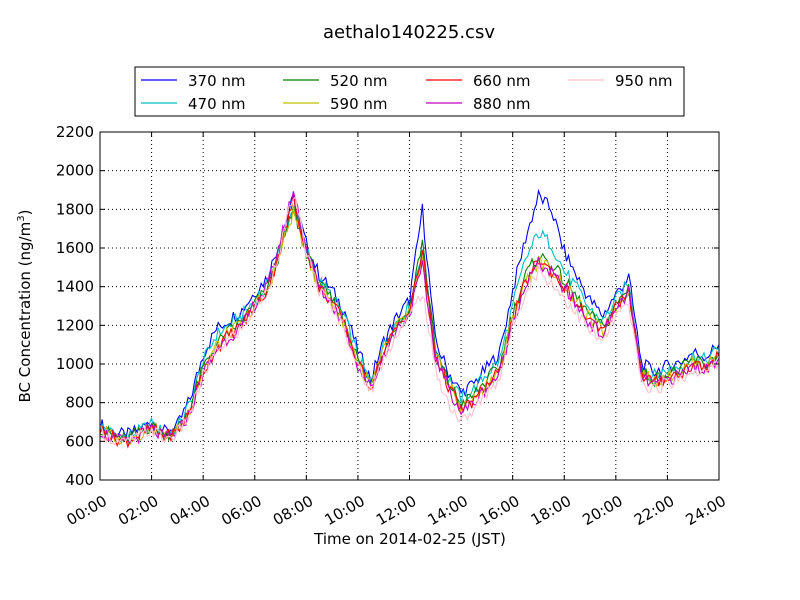  What do you see at coordinates (79, 403) in the screenshot?
I see `y-tick-label: 800` at bounding box center [79, 403].